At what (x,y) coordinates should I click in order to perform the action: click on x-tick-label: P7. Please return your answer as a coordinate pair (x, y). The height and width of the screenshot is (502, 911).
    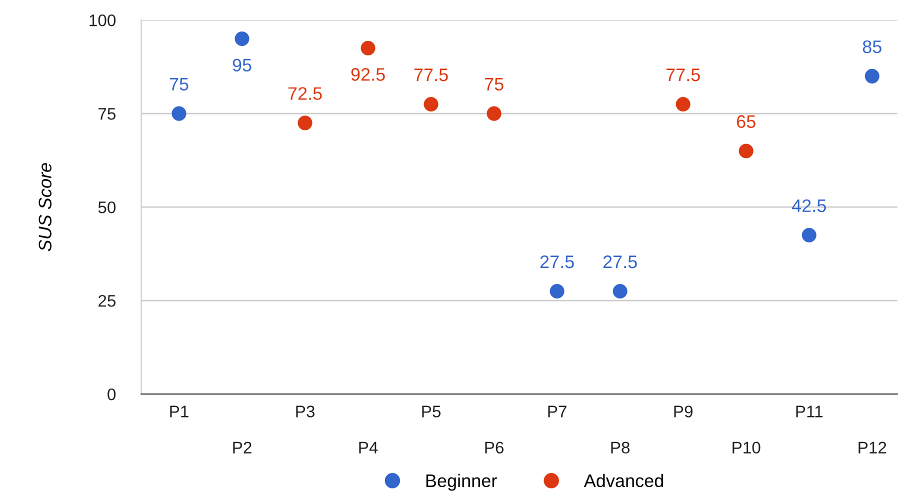
    Looking at the image, I should click on (557, 412).